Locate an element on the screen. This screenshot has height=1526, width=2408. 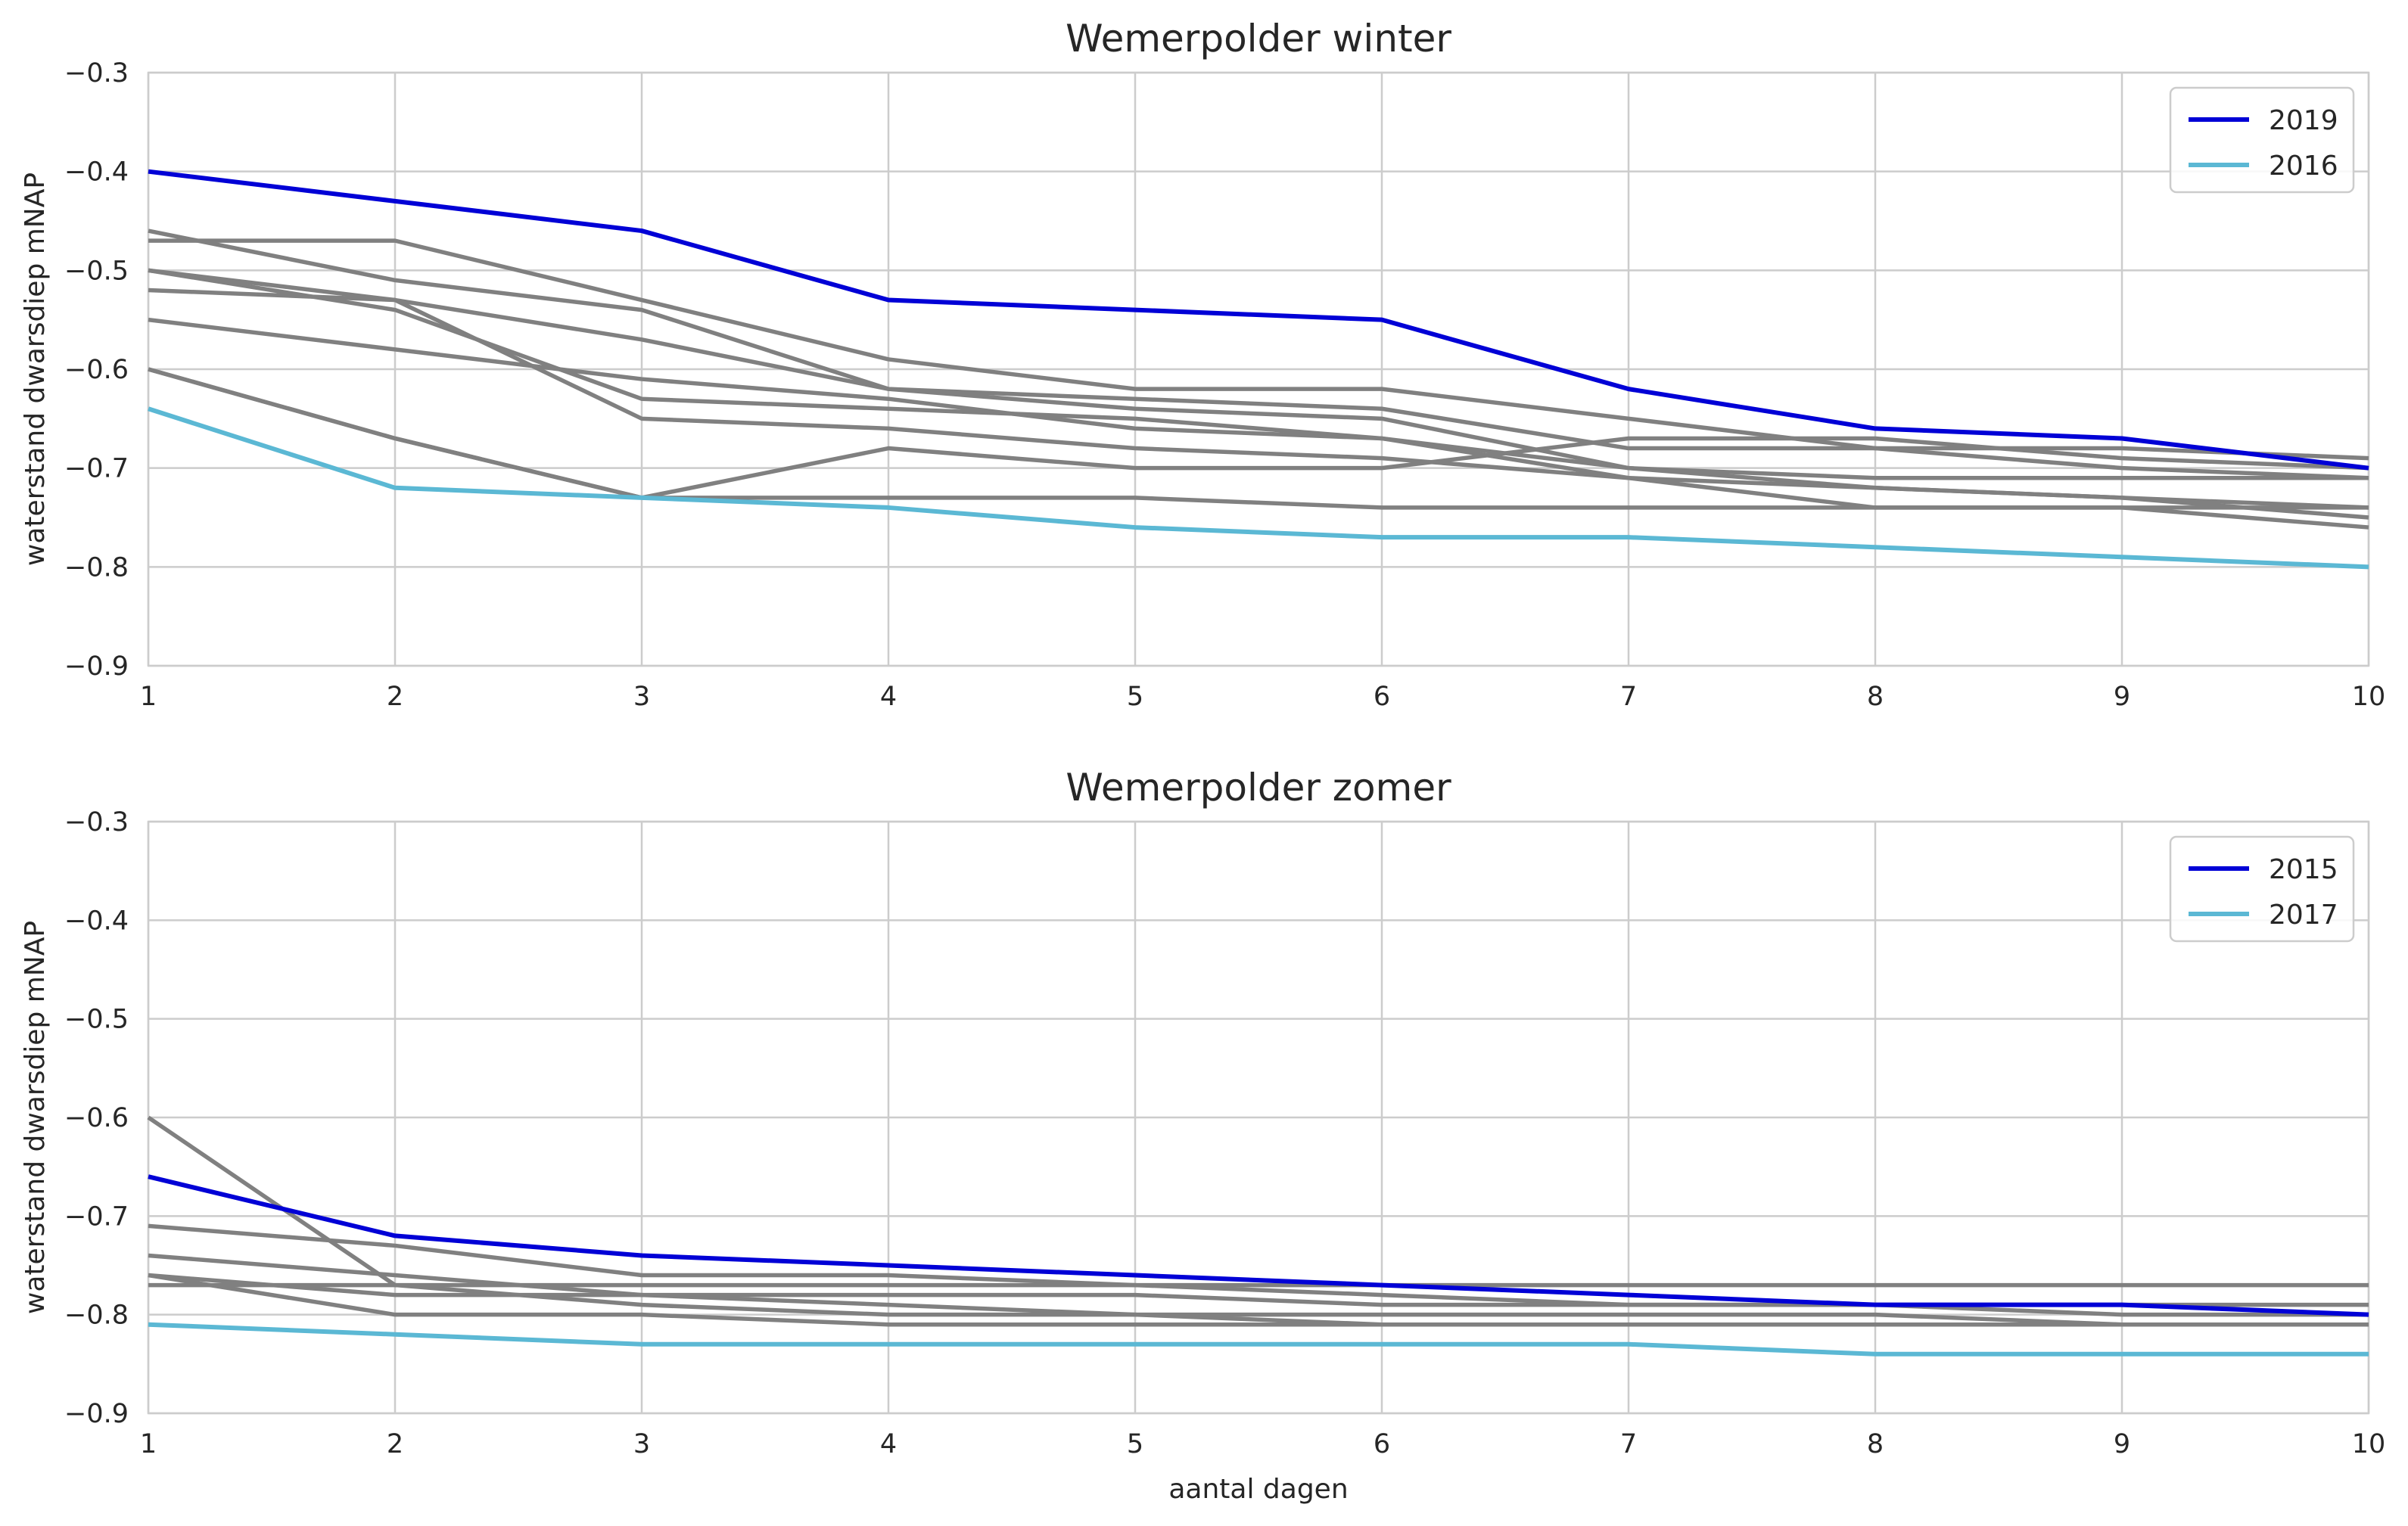
legend-label: 2017 is located at coordinates (2303, 916).